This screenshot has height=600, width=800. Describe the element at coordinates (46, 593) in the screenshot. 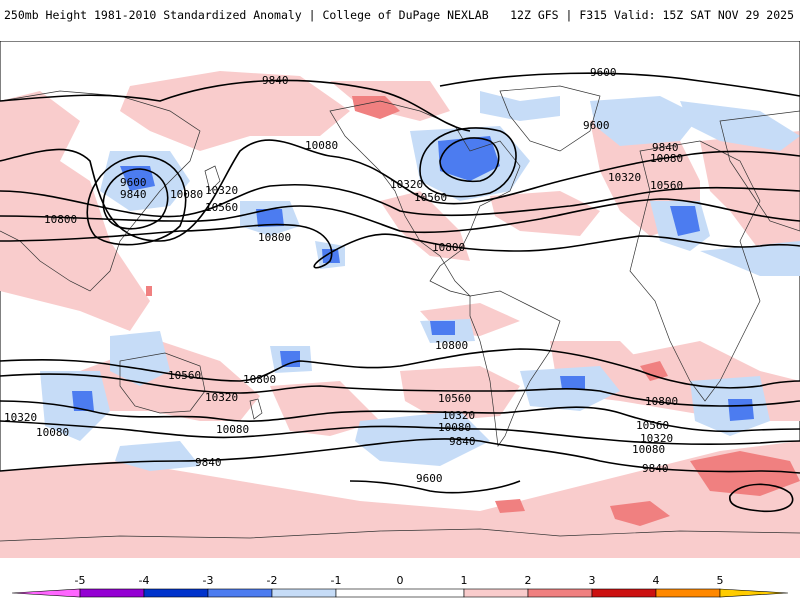

I see `colorbar-arrow-left` at that location.